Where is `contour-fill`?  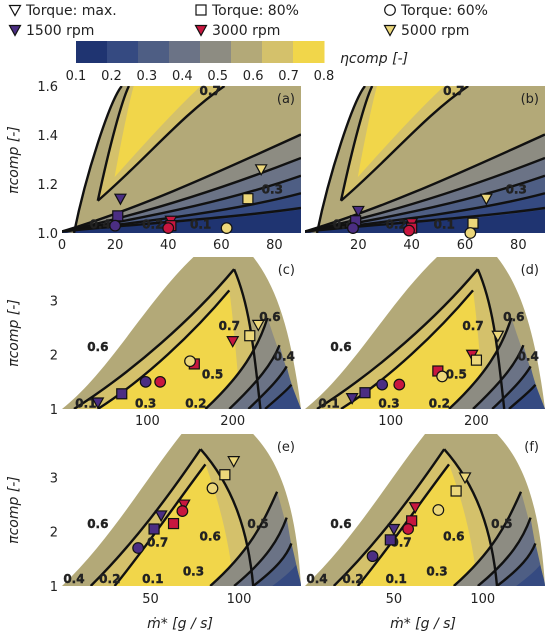 contour-fill is located at coordinates (425, 159).